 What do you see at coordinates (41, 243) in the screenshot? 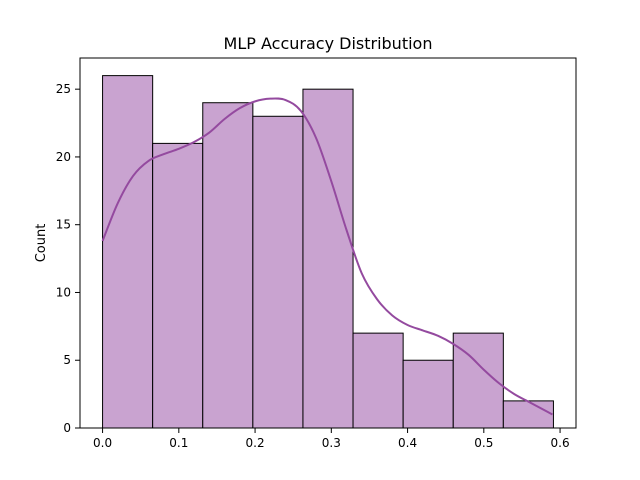
I see `y-axis-label: Count` at bounding box center [41, 243].